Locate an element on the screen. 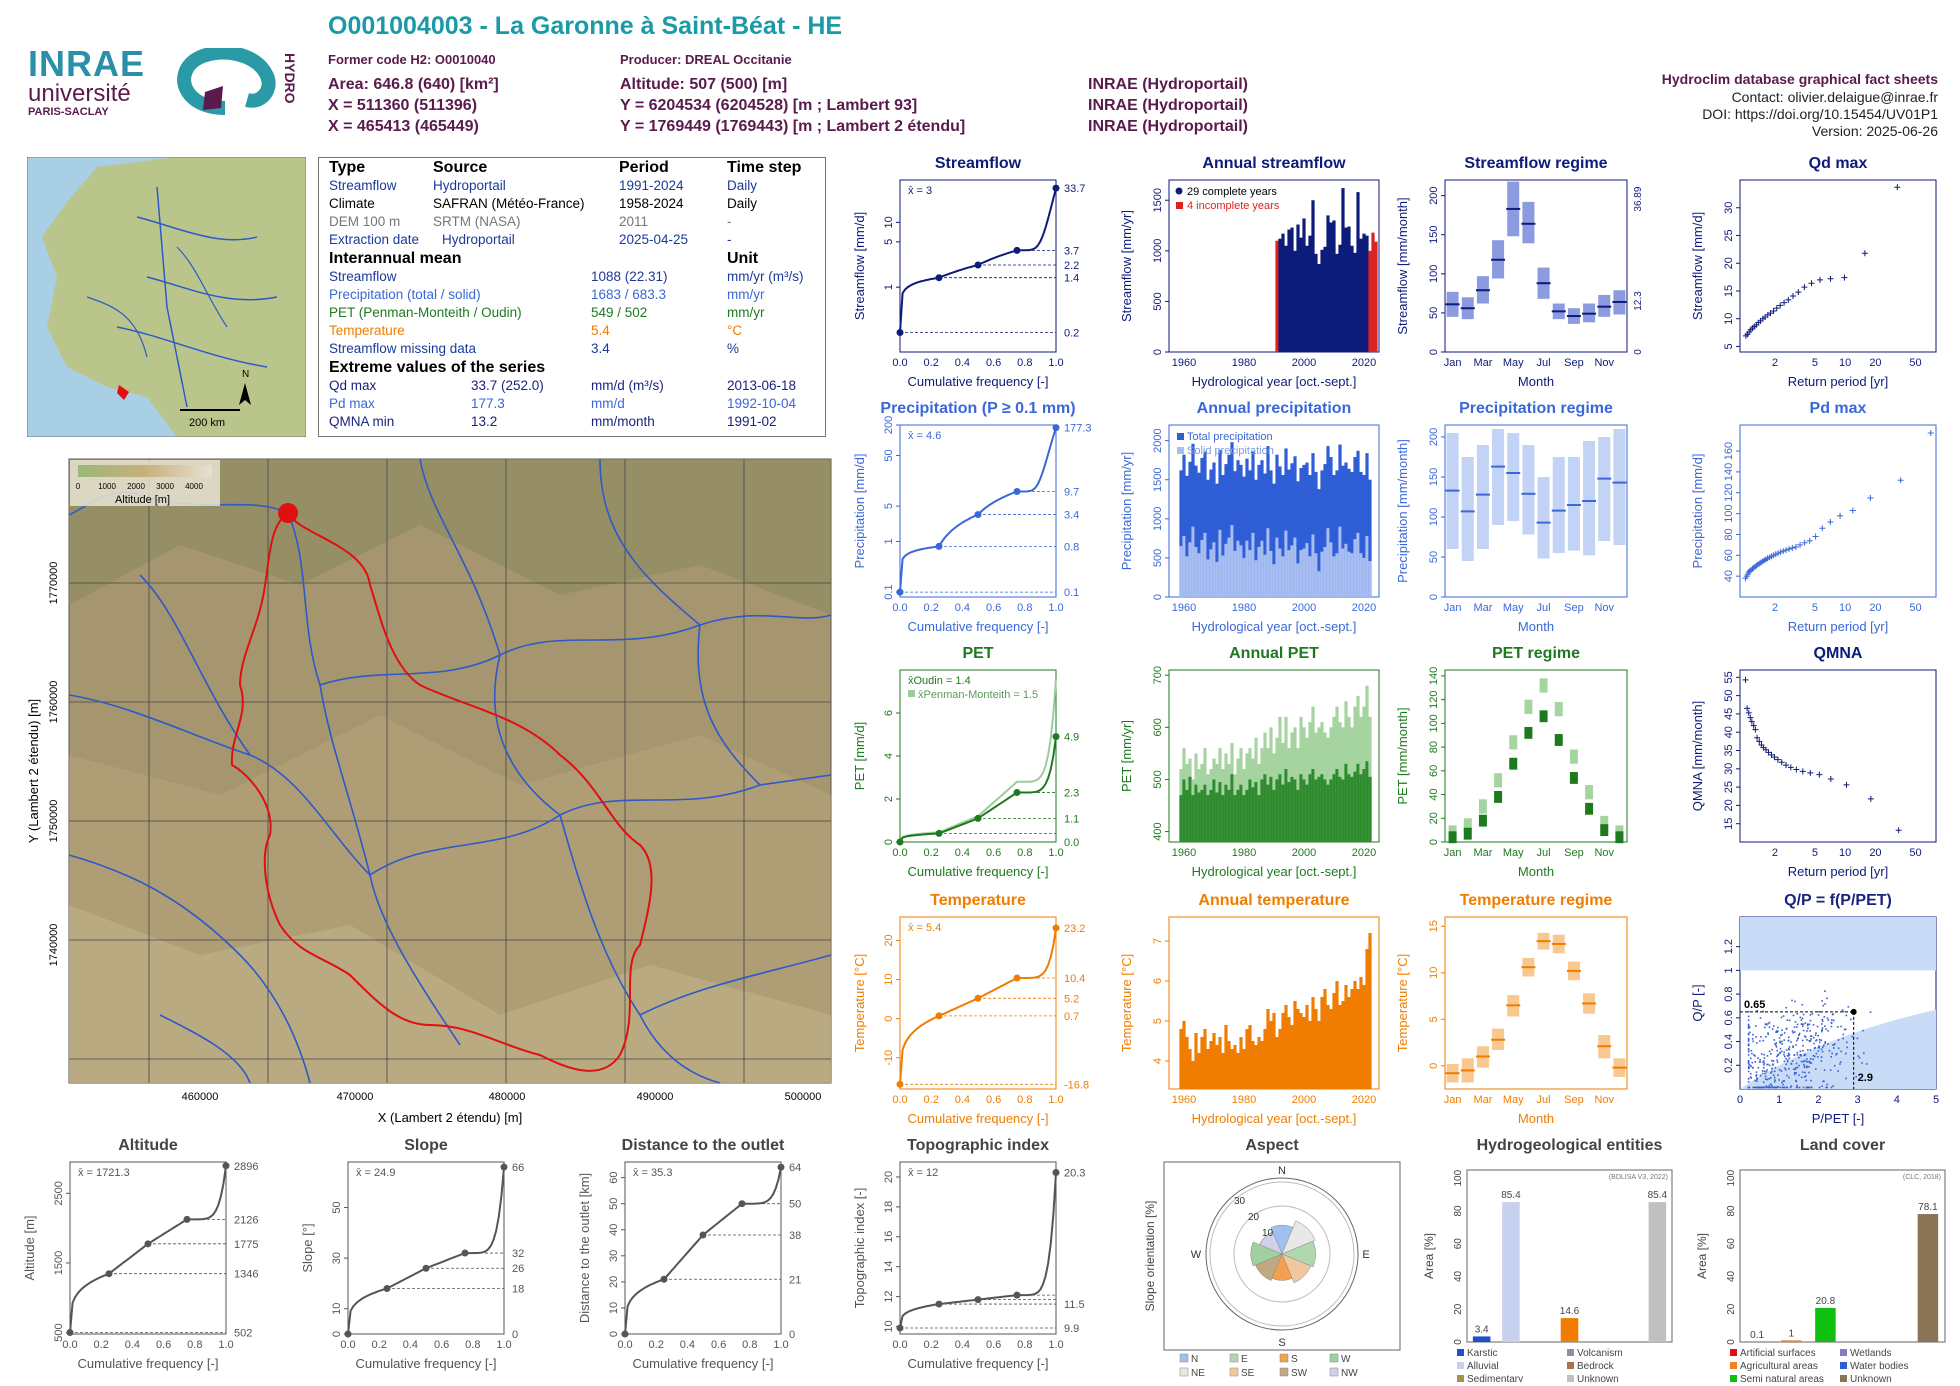 This screenshot has height=1386, width=1960. quantile-label: 0.2 is located at coordinates (1071, 333).